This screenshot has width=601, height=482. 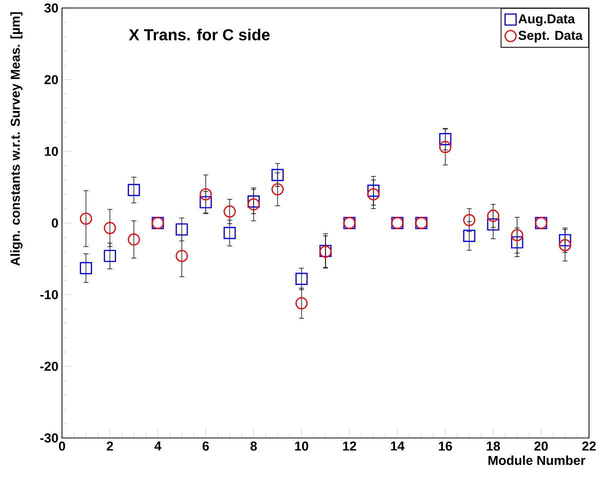 What do you see at coordinates (49, 366) in the screenshot?
I see `y-tick-label: -20` at bounding box center [49, 366].